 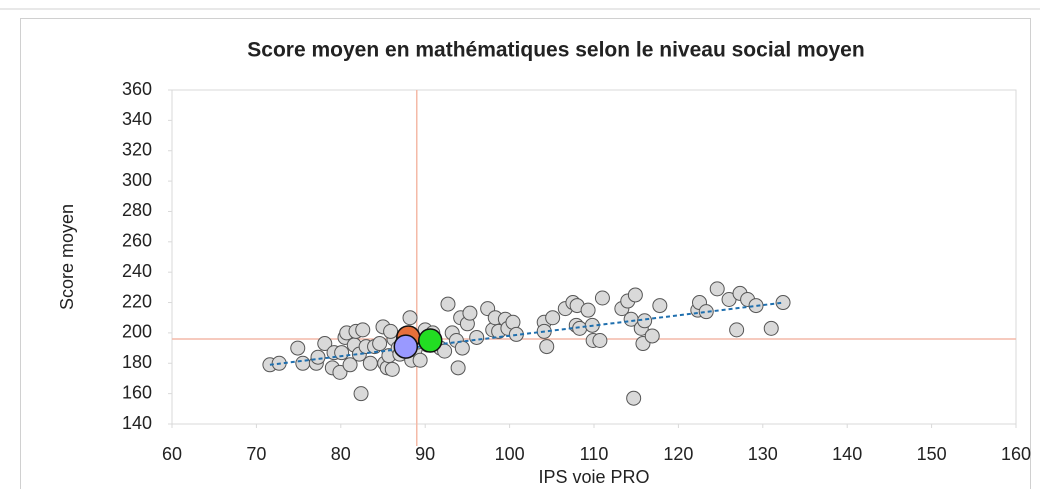 I want to click on x-tick-label: 90, so click(x=425, y=454).